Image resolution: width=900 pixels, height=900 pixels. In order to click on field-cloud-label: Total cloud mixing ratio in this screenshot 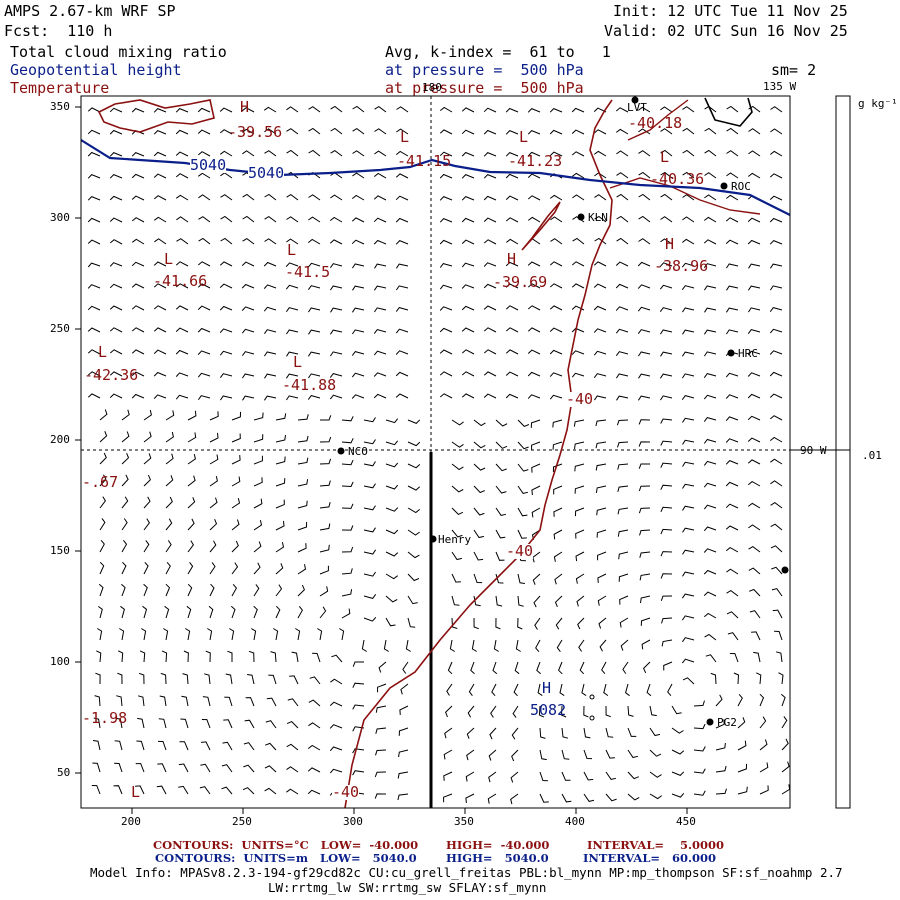, I will do `click(118, 52)`.